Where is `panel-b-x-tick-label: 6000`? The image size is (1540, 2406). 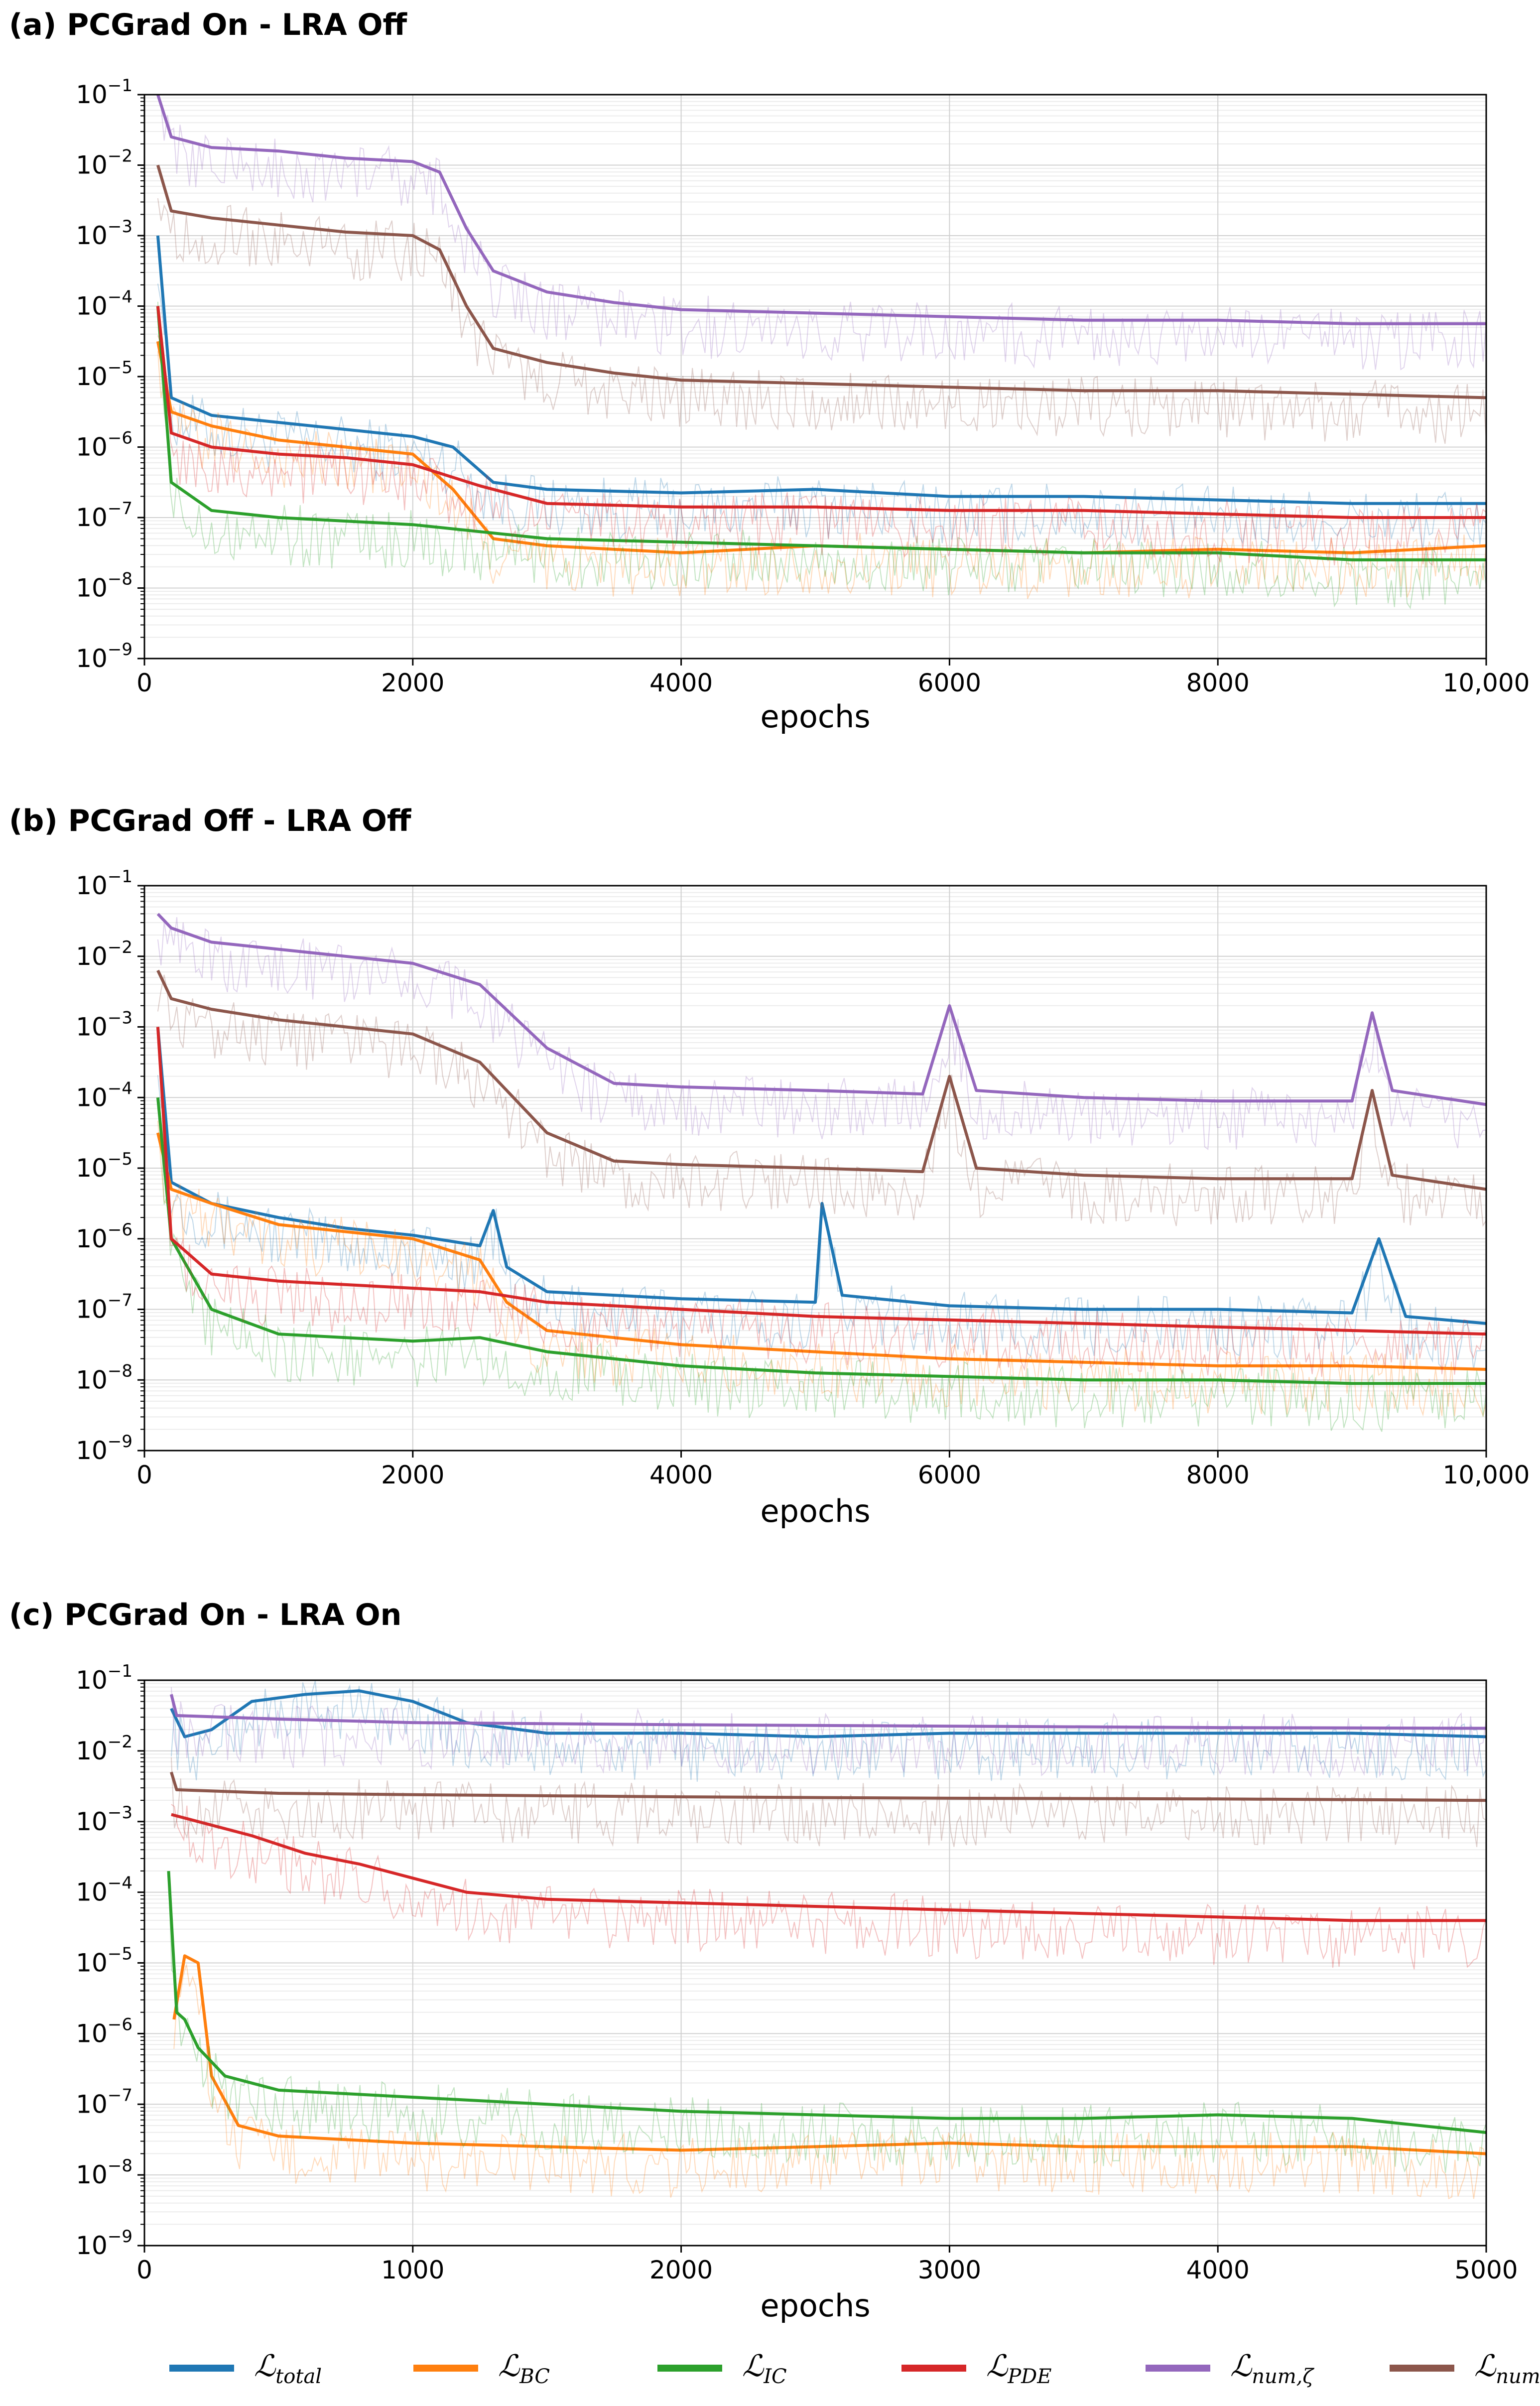 panel-b-x-tick-label: 6000 is located at coordinates (949, 1475).